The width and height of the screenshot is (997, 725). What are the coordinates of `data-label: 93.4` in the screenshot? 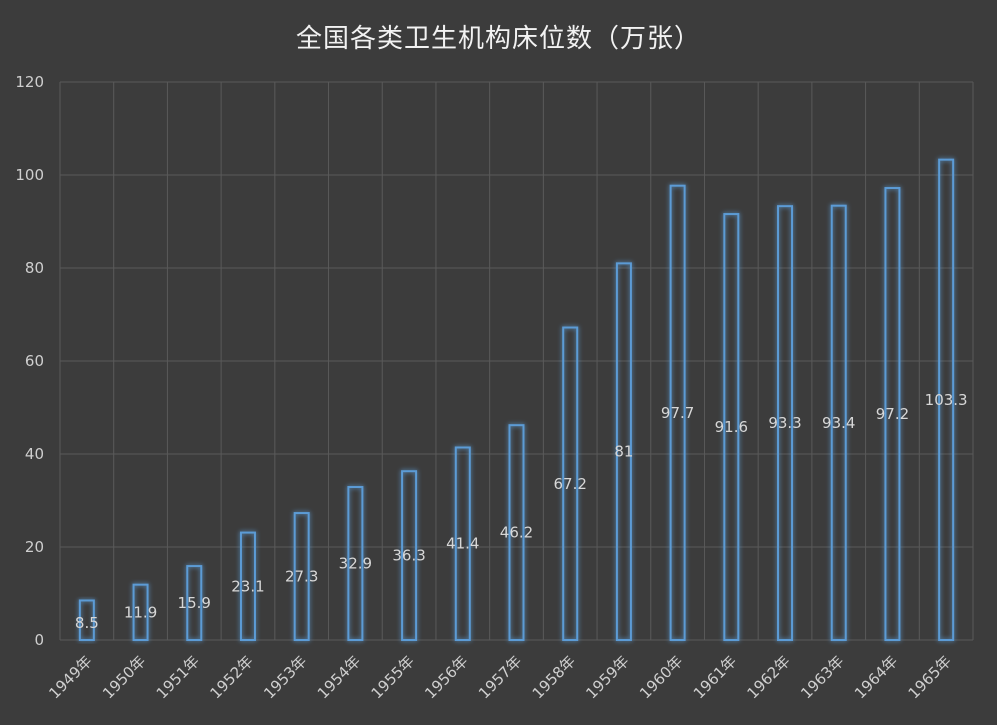 It's located at (838, 423).